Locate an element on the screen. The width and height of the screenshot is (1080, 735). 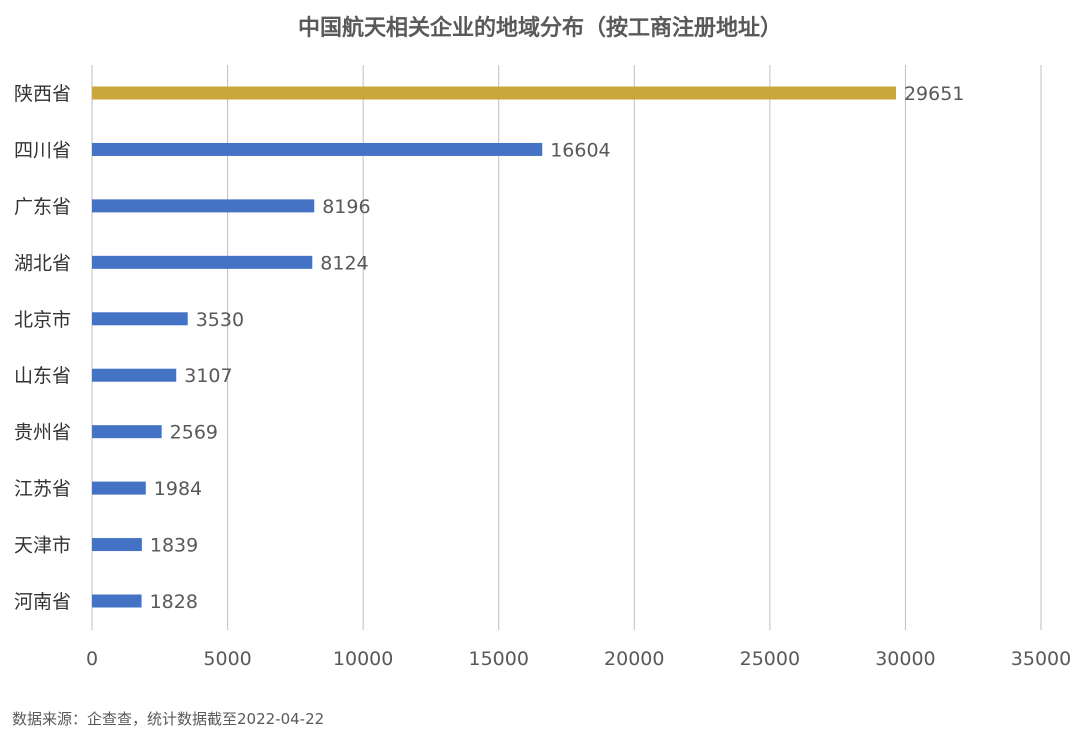
data-label: 1839 is located at coordinates (174, 546).